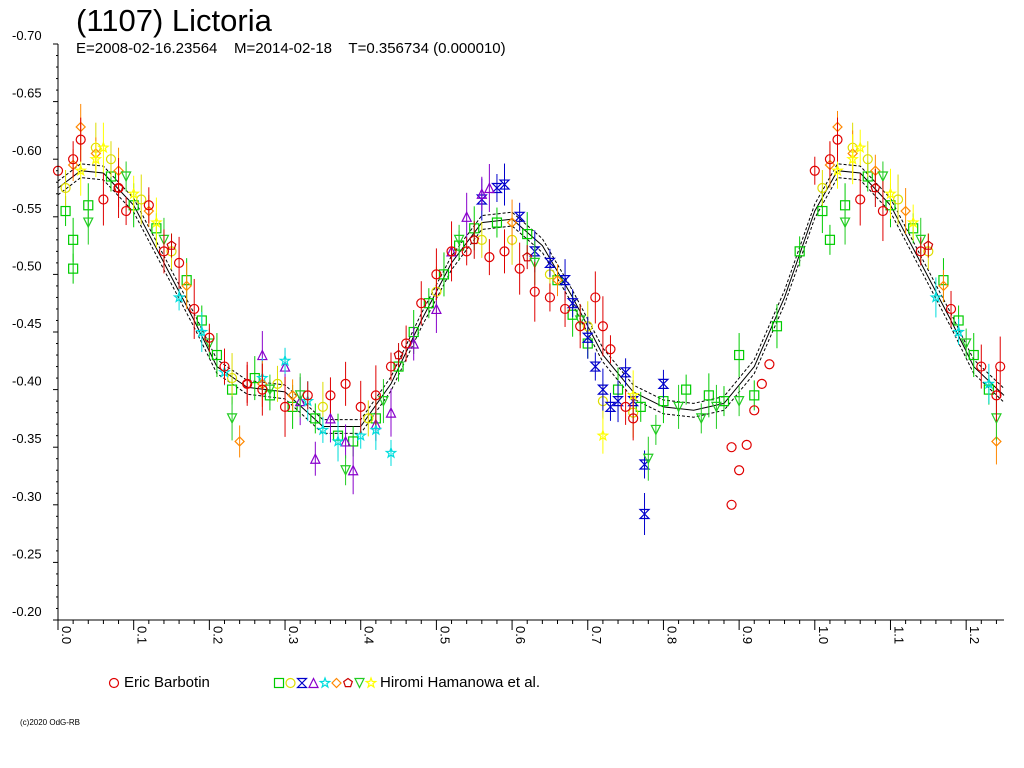 The image size is (1024, 768). What do you see at coordinates (66, 635) in the screenshot?
I see `x-tick-label: 0.0` at bounding box center [66, 635].